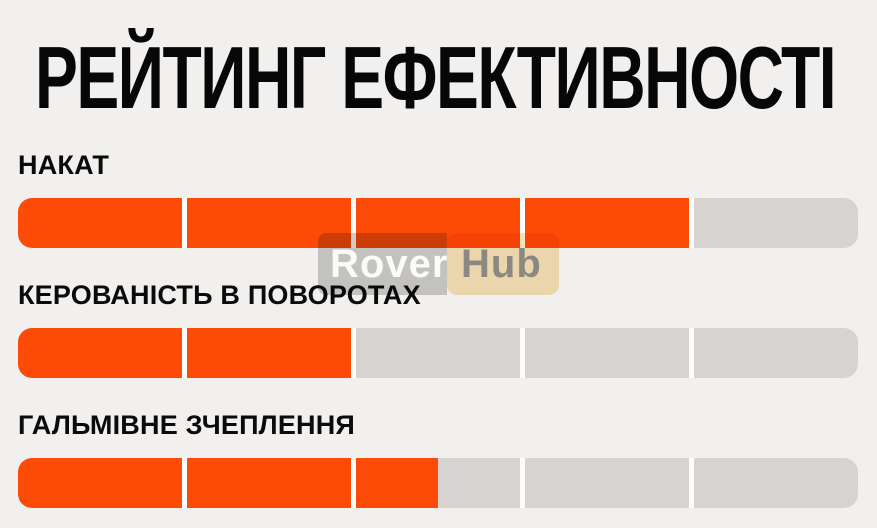 The width and height of the screenshot is (877, 528). Describe the element at coordinates (187, 425) in the screenshot. I see `rating-label-braking-grip: ГАЛЬМІВНЕ ЗЧЕПЛЕННЯ` at that location.